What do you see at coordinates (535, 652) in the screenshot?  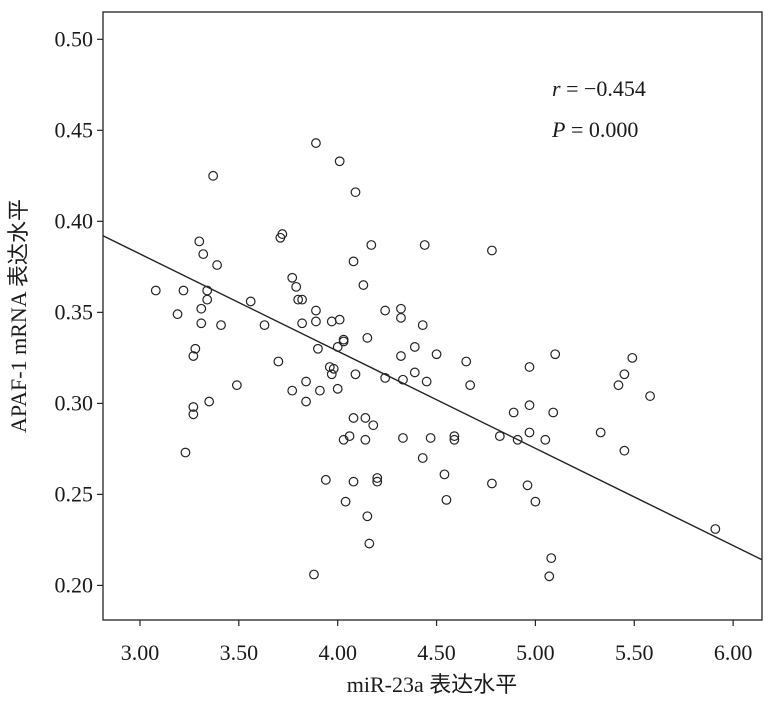 I see `x-tick-label: 5.00` at bounding box center [535, 652].